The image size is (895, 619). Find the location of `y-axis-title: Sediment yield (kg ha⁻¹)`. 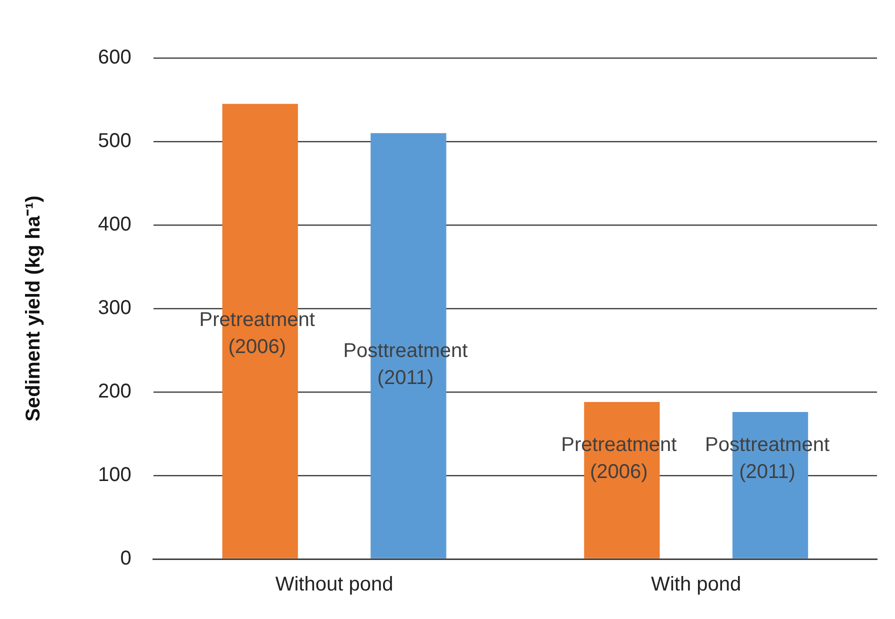

y-axis-title: Sediment yield (kg ha⁻¹) is located at coordinates (33, 309).